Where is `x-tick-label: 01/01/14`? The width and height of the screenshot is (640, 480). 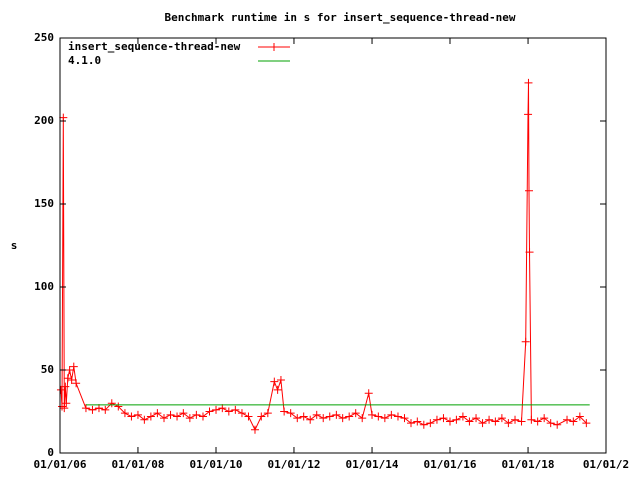
x-tick-label: 01/01/14 is located at coordinates (372, 464).